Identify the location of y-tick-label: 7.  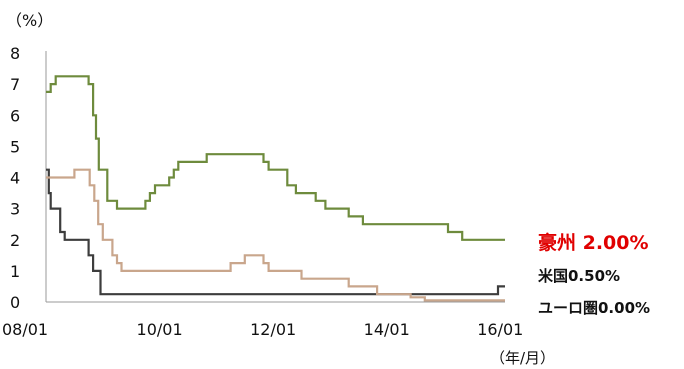
(15, 84).